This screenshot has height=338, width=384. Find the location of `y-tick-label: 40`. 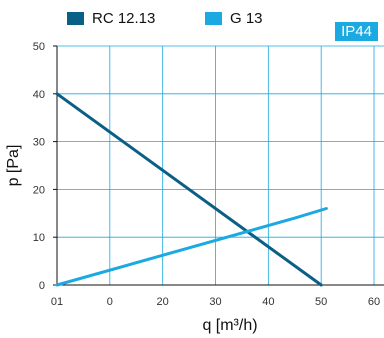

y-tick-label: 40 is located at coordinates (39, 95).